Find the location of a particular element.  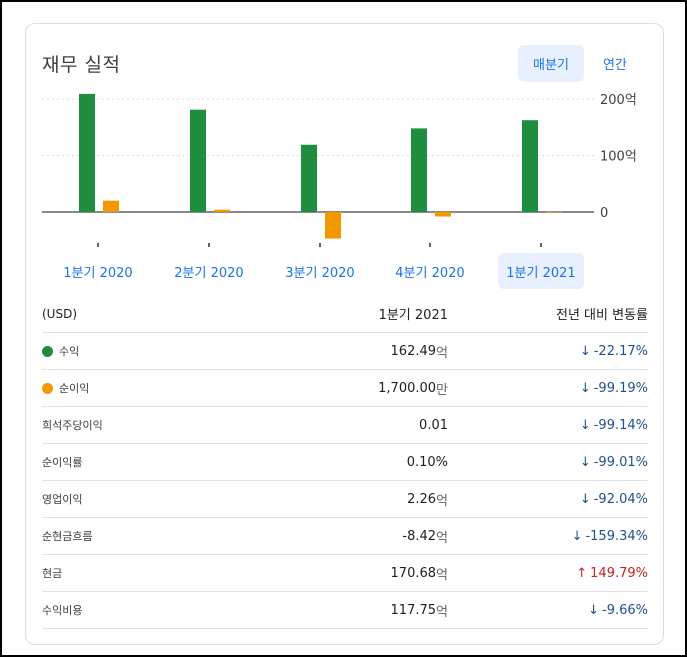

quarter-button: 2분기 2020 is located at coordinates (209, 273).